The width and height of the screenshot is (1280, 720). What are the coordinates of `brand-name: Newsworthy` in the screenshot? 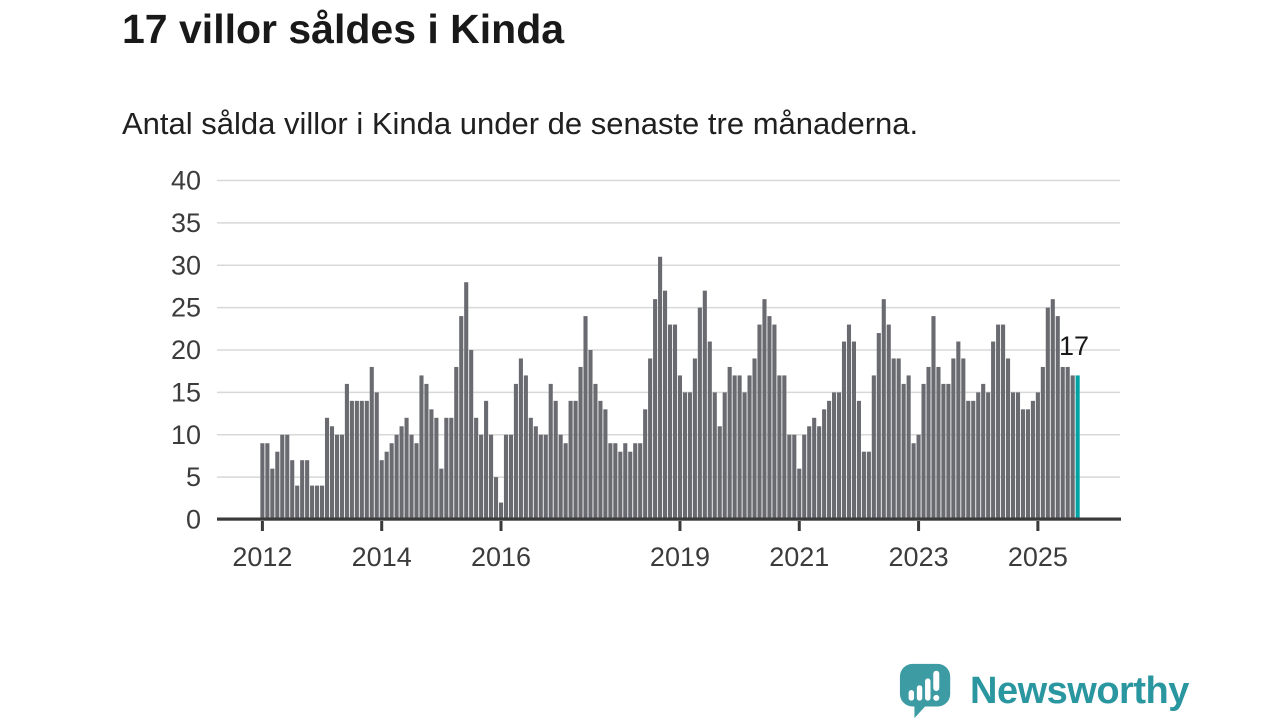 It's located at (1079, 691).